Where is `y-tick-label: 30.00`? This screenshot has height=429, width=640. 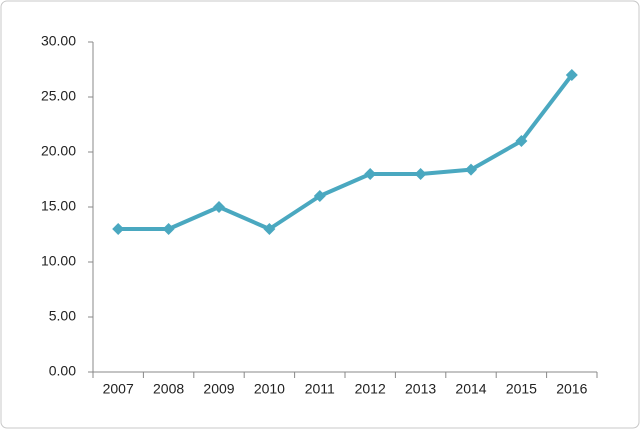 y-tick-label: 30.00 is located at coordinates (58, 41).